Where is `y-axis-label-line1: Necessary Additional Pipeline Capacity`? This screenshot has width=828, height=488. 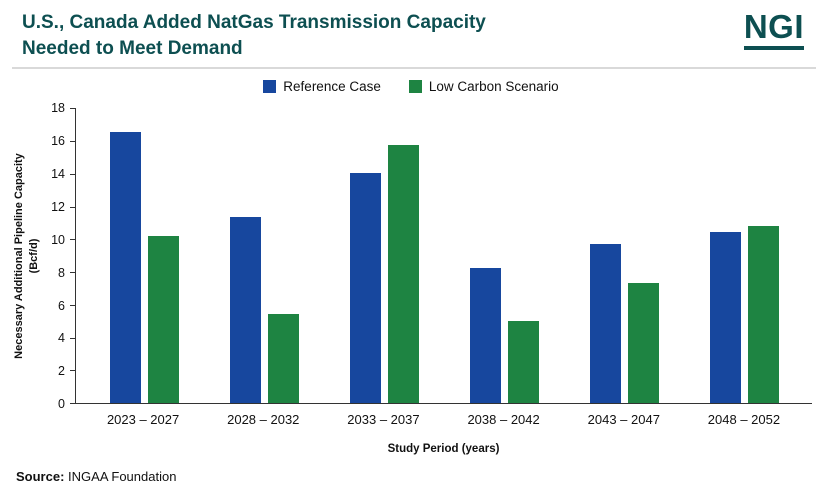
y-axis-label-line1: Necessary Additional Pipeline Capacity is located at coordinates (19, 256).